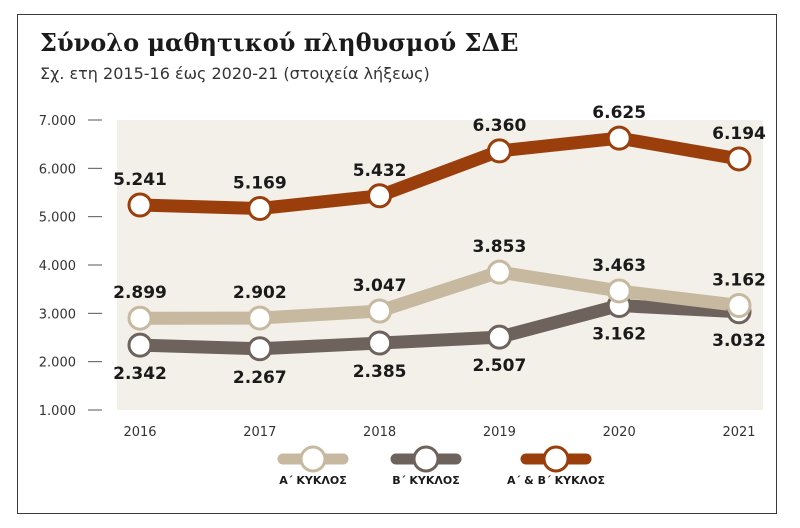  I want to click on data-label: 2.385, so click(380, 372).